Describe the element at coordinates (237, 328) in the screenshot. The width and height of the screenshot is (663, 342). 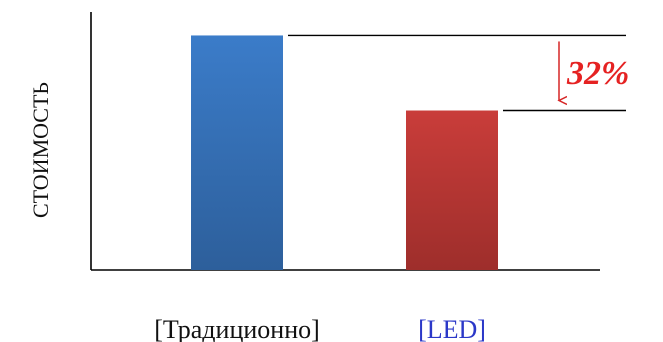
I see `x-tick-label-traditional: [Традиционно]` at that location.